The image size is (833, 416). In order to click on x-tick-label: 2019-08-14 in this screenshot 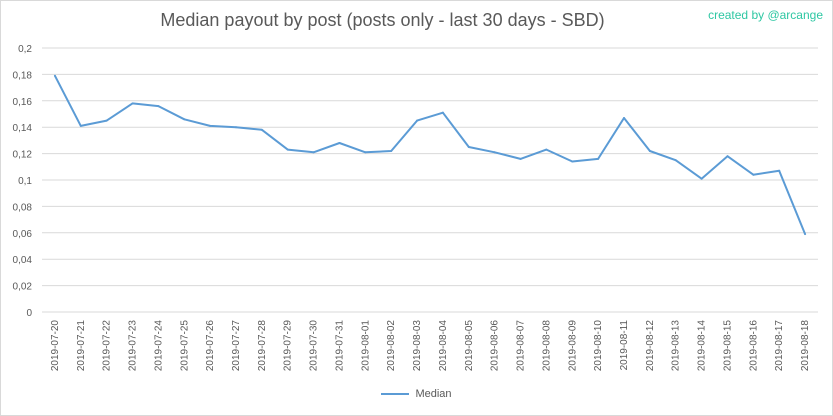, I will do `click(702, 346)`.